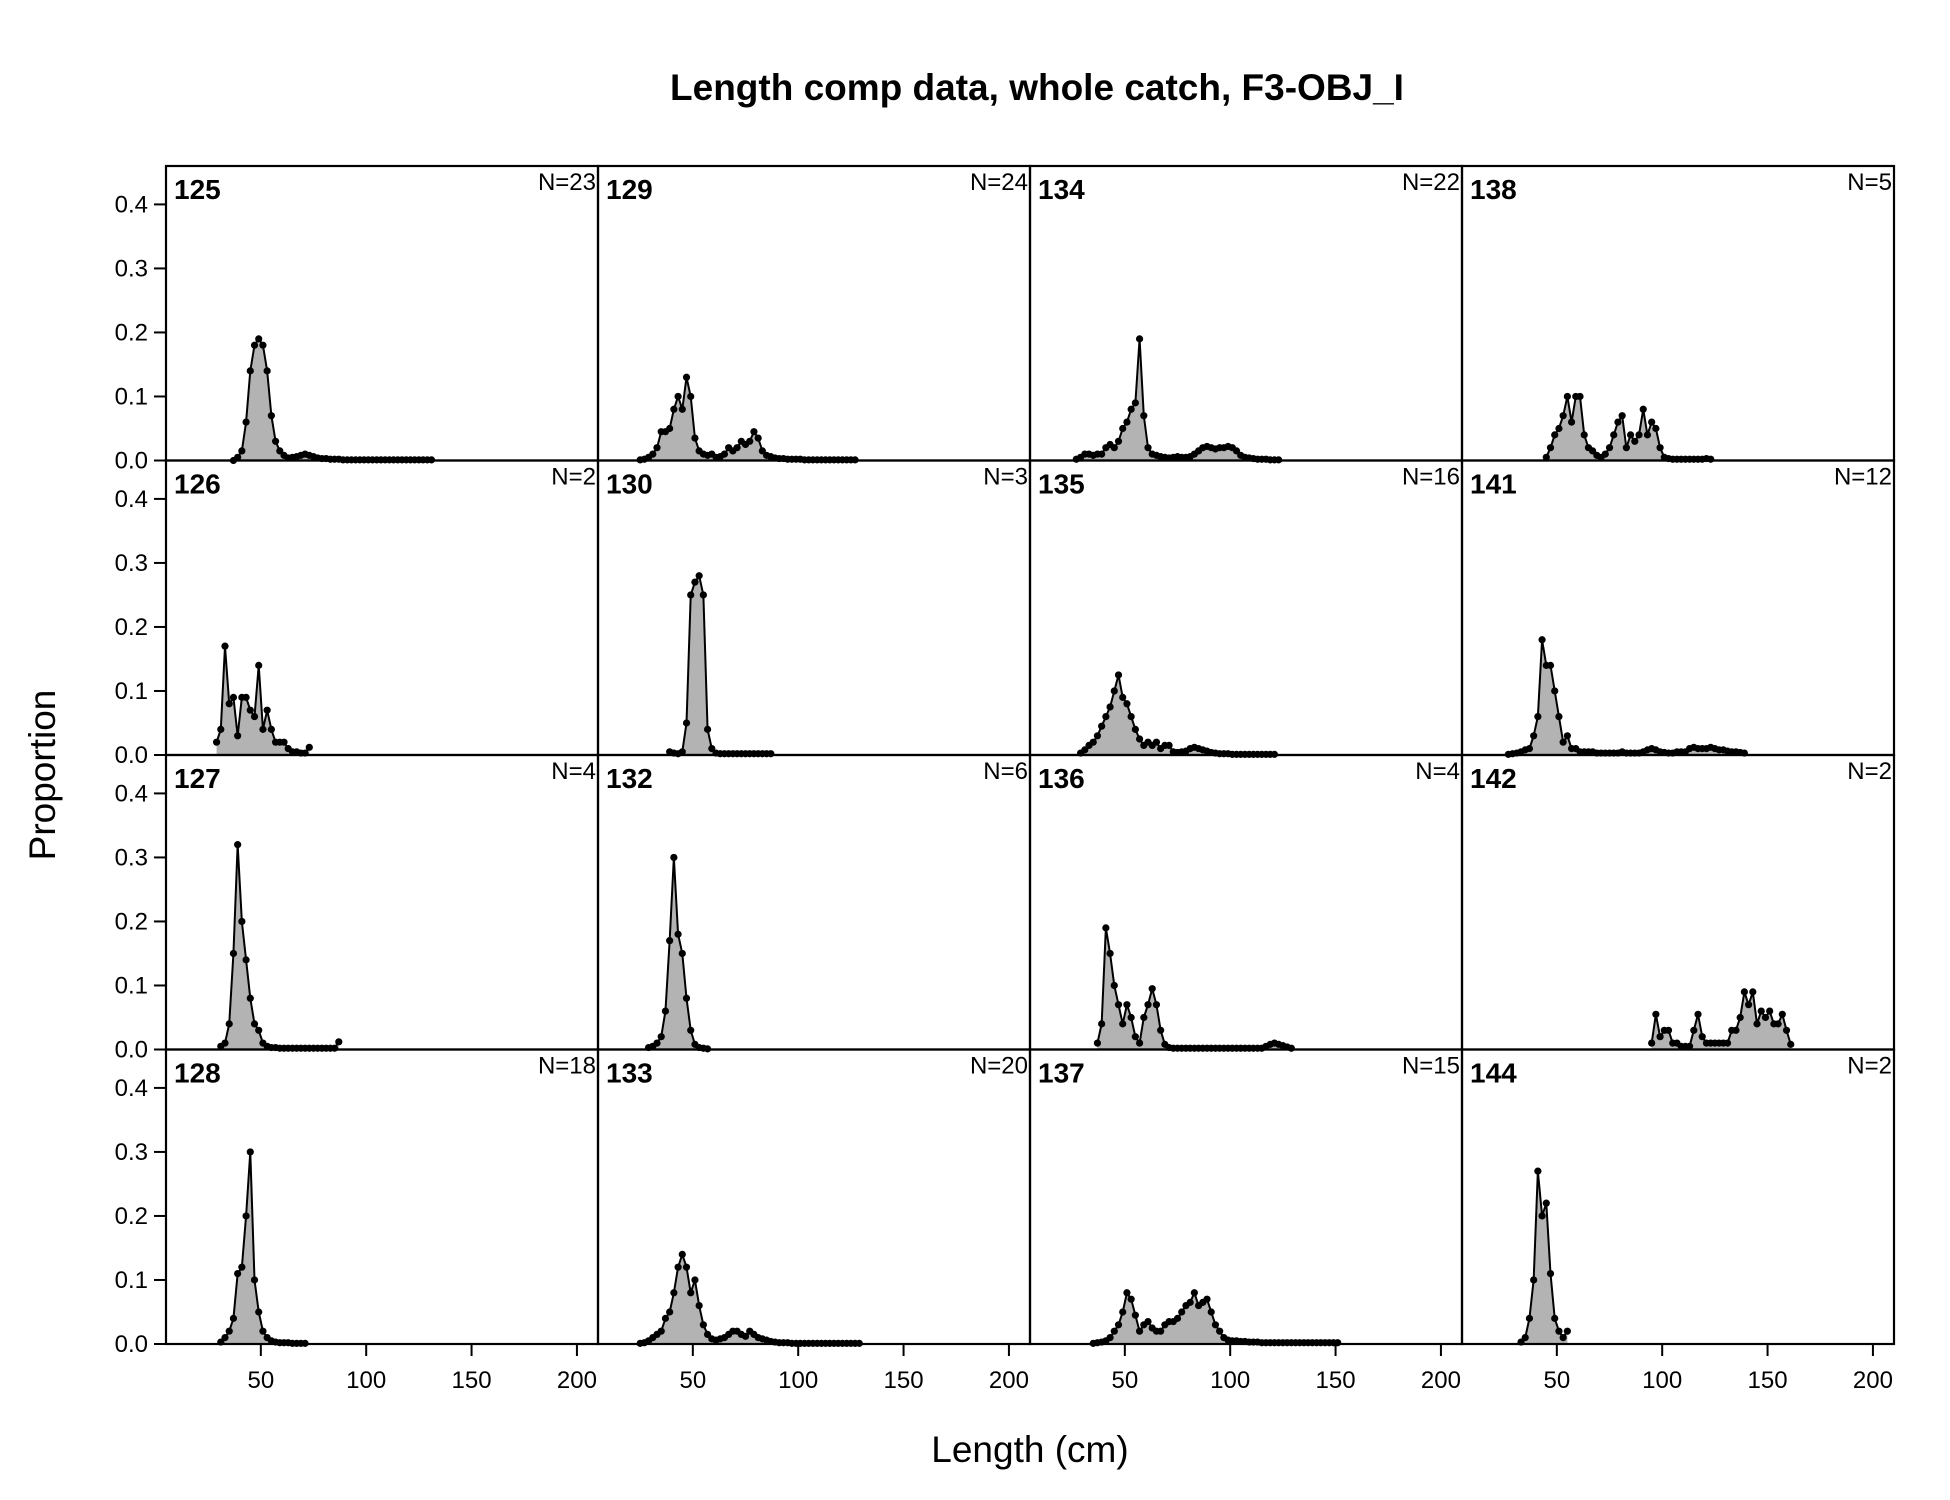  What do you see at coordinates (1869, 182) in the screenshot?
I see `sample-size-label: N=5` at bounding box center [1869, 182].